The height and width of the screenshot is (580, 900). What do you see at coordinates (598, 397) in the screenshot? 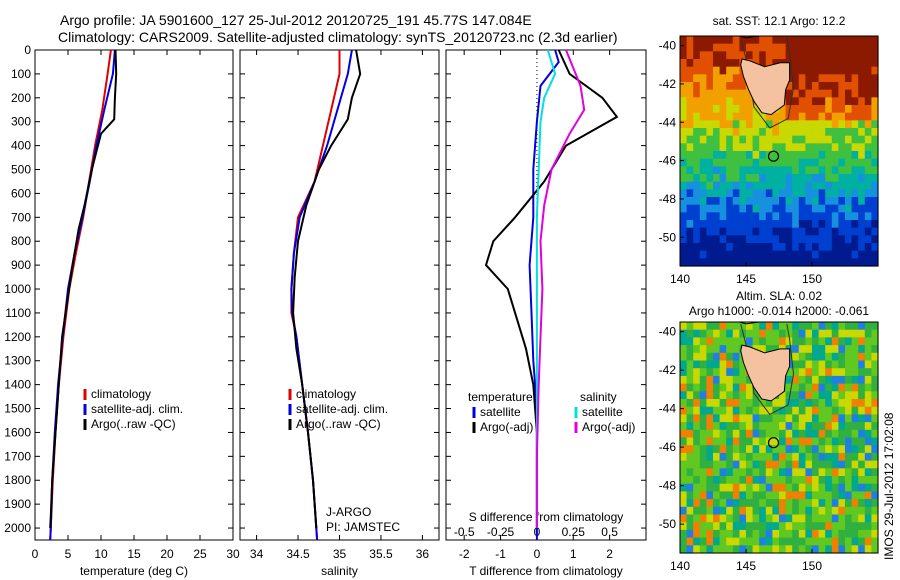
I see `legend-group-title: salinity` at bounding box center [598, 397].